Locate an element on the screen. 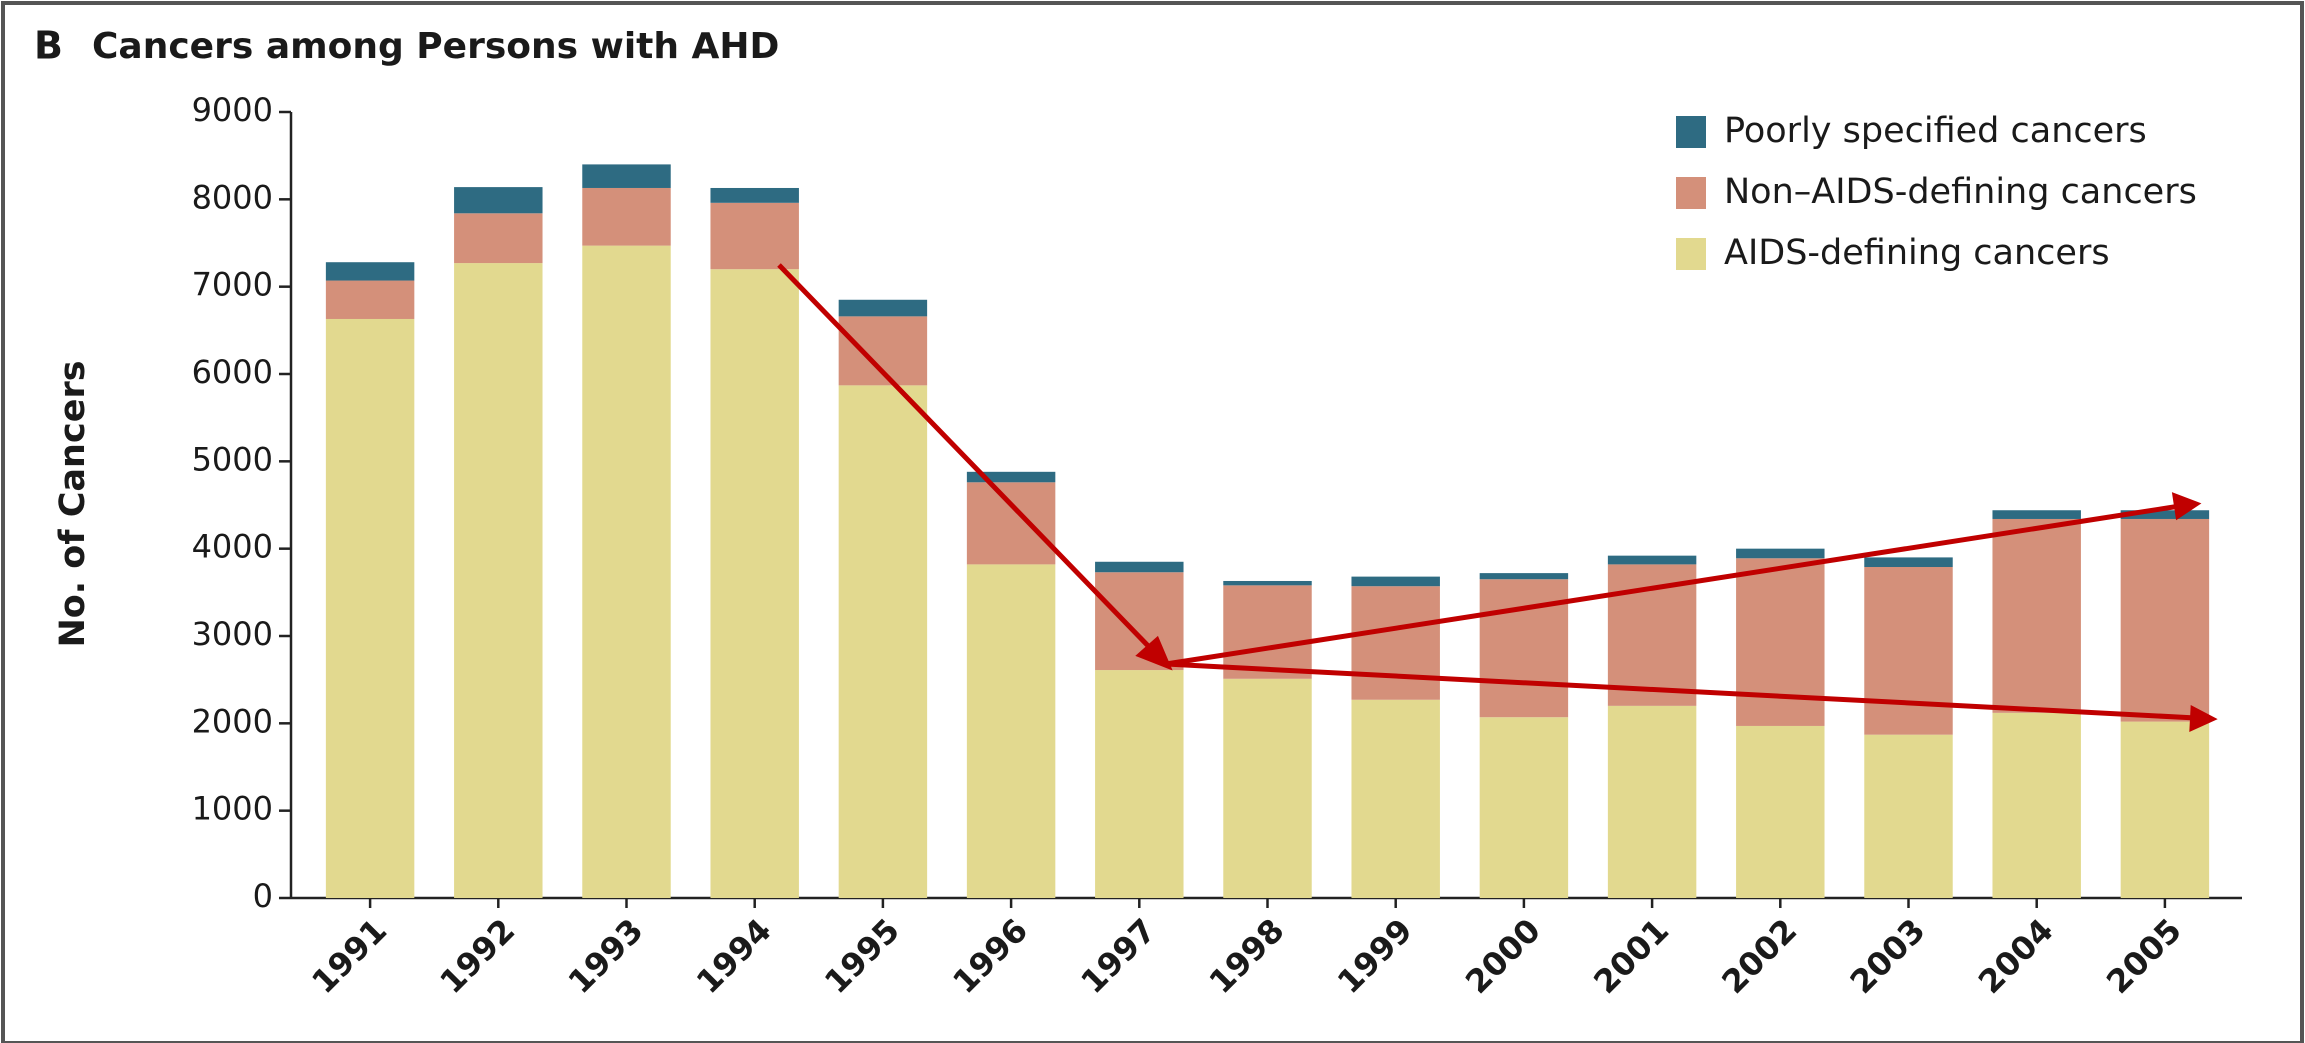  legend-label: AIDS-defining cancers is located at coordinates (1917, 253).